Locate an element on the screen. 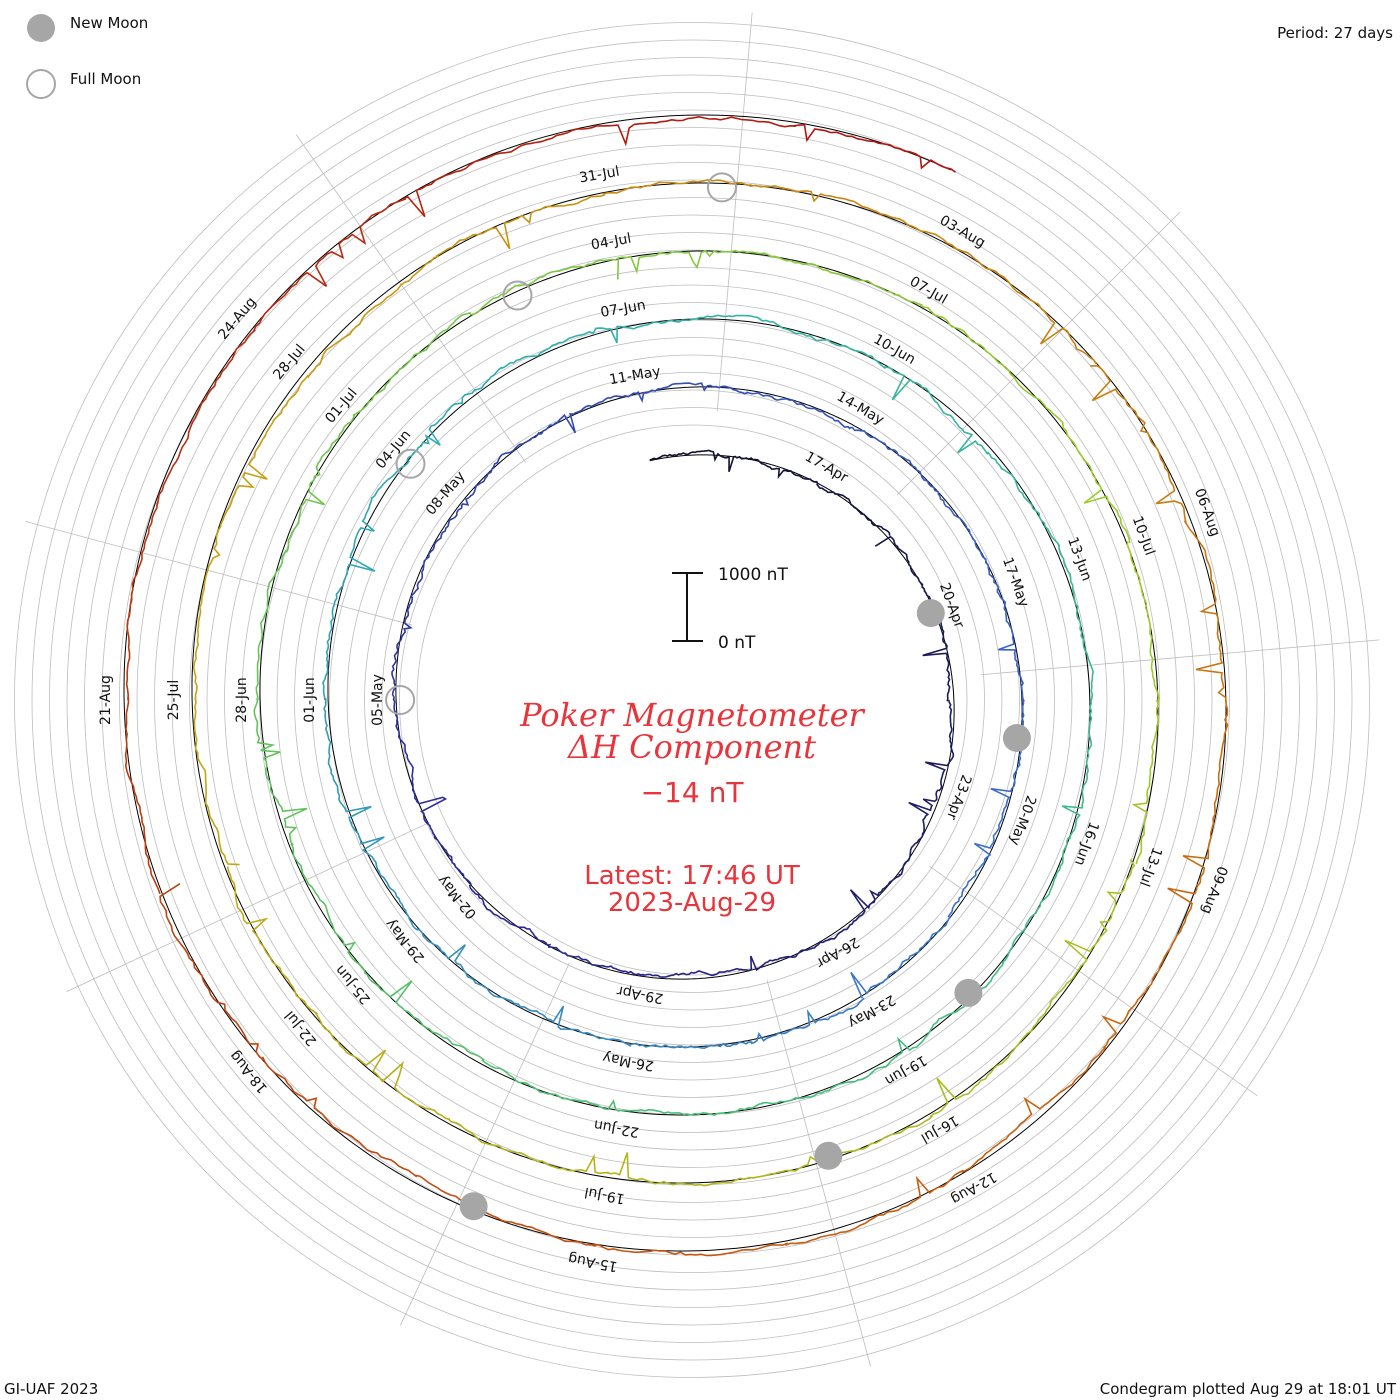 Image resolution: width=1400 pixels, height=1400 pixels. date-label: 19-Jul is located at coordinates (604, 1195).